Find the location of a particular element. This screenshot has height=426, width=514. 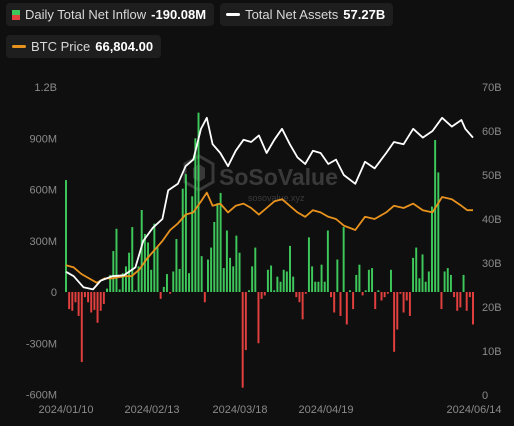

legend-assets-value: 57.27B is located at coordinates (364, 14).